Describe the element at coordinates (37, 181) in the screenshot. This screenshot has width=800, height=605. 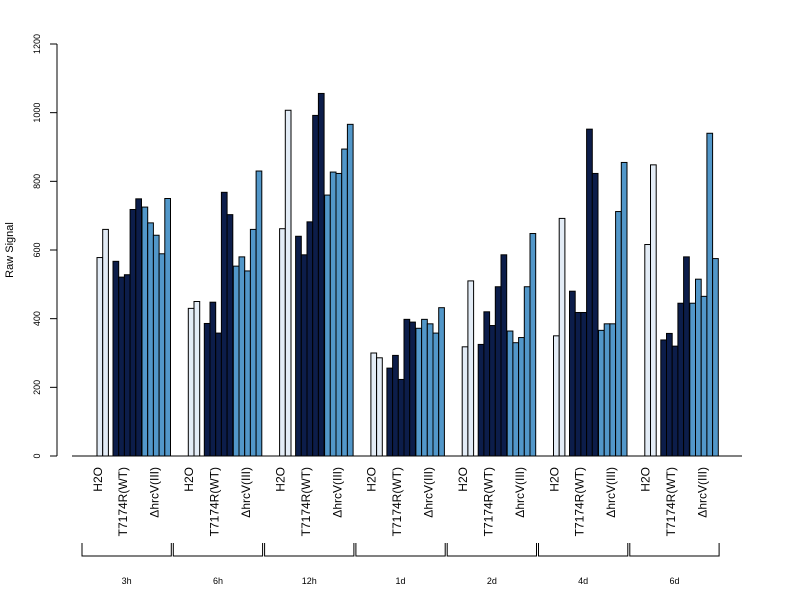
I see `y-tick-label: 800` at that location.